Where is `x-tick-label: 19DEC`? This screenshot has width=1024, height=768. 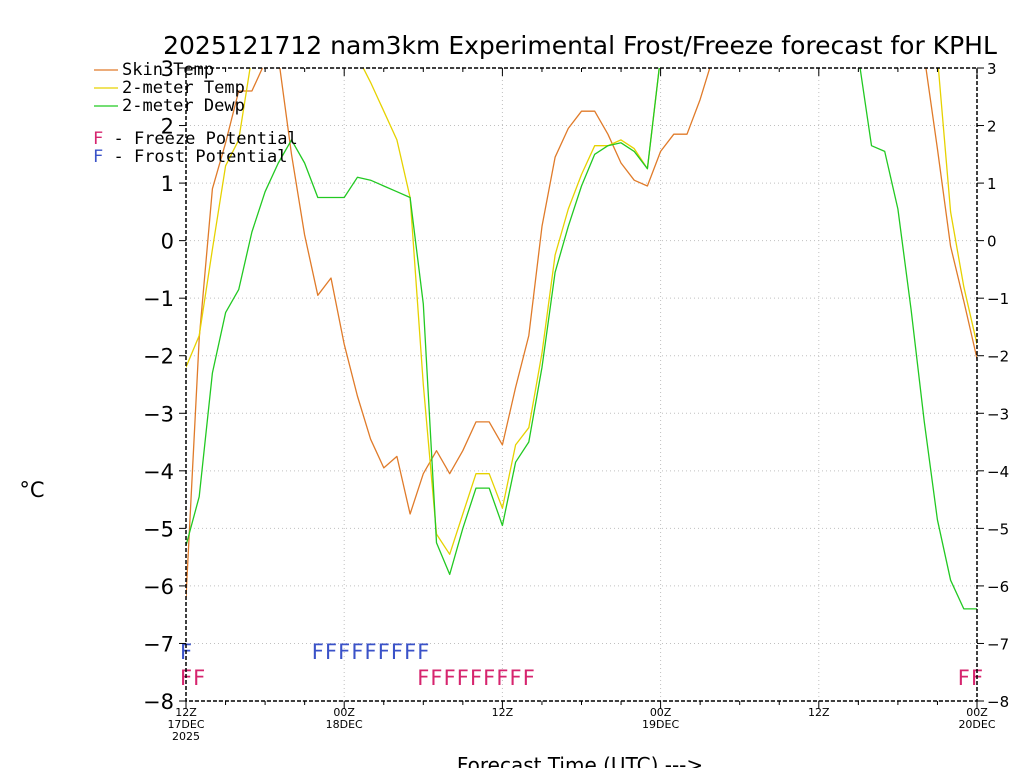
x-tick-label: 19DEC is located at coordinates (660, 724).